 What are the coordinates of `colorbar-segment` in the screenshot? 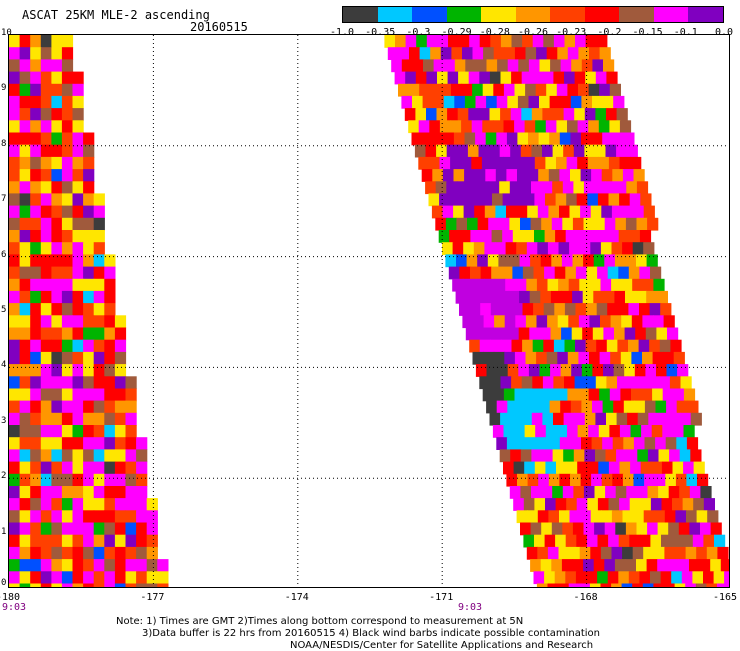 It's located at (602, 14).